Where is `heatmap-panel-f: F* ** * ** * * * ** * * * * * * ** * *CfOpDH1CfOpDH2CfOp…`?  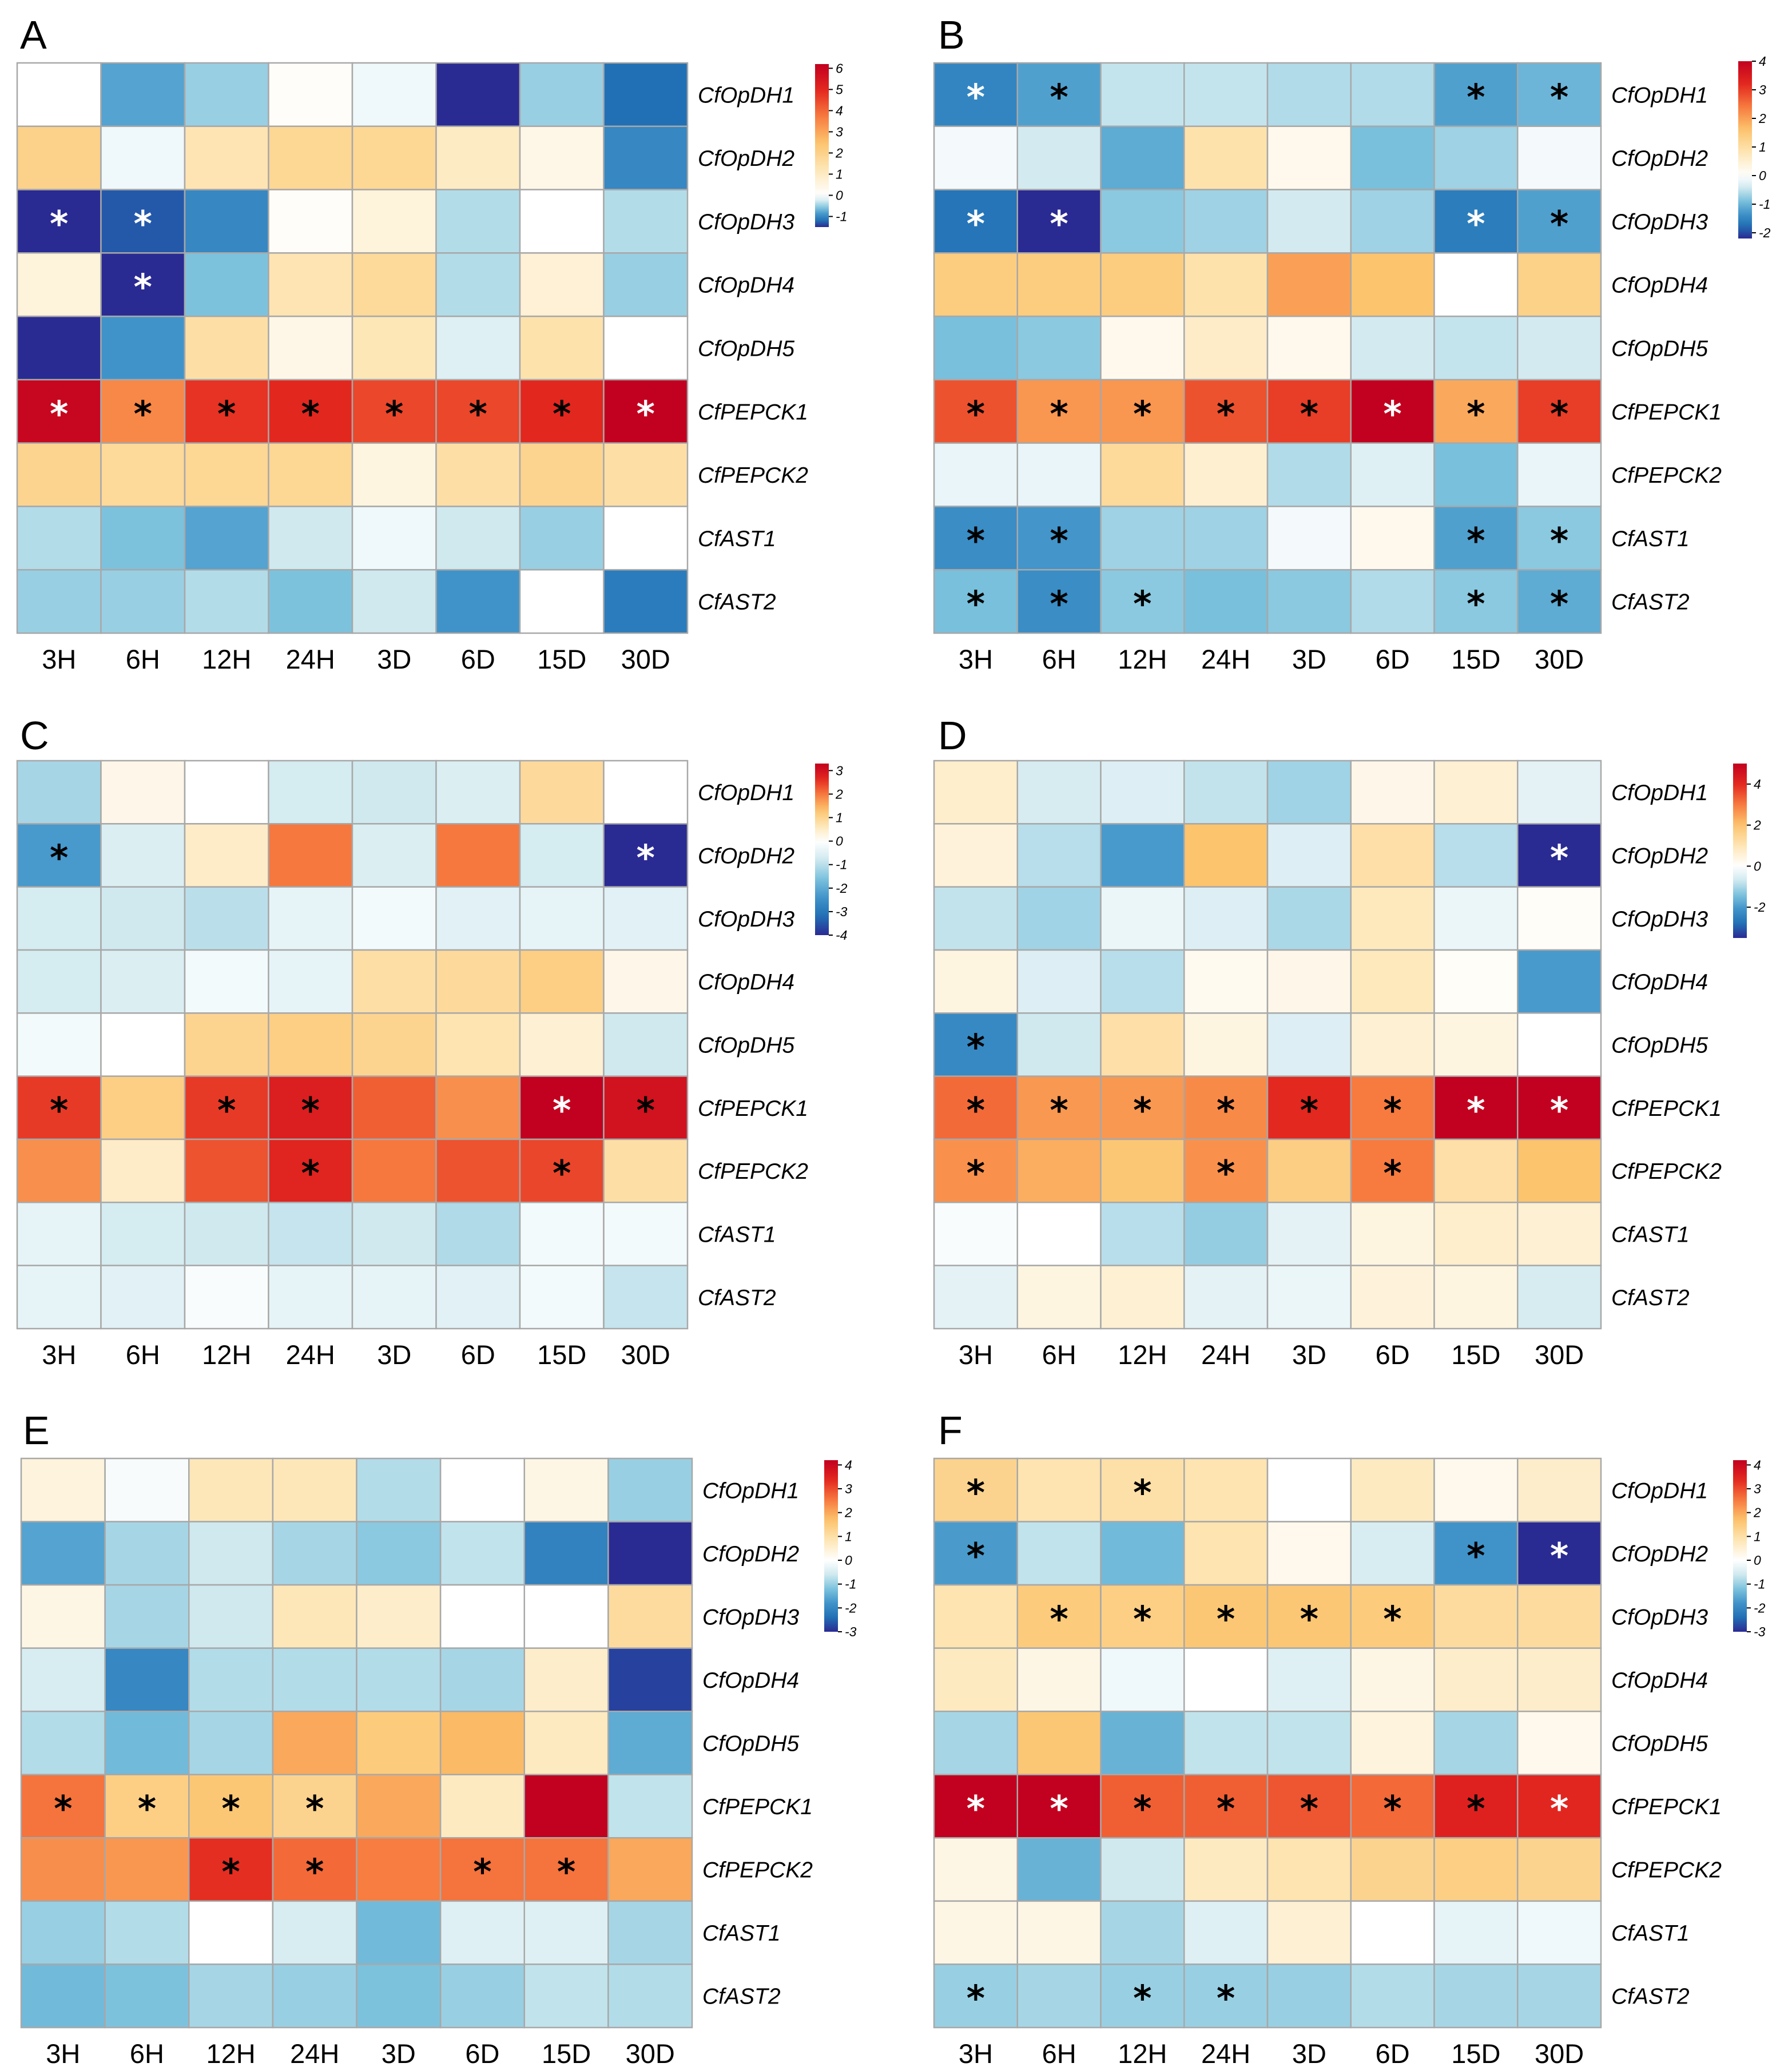 heatmap-panel-f: F* ** * ** * * * ** * * * * * * ** * *CfOpDH1CfOpDH2CfOp… is located at coordinates (1349, 1738).